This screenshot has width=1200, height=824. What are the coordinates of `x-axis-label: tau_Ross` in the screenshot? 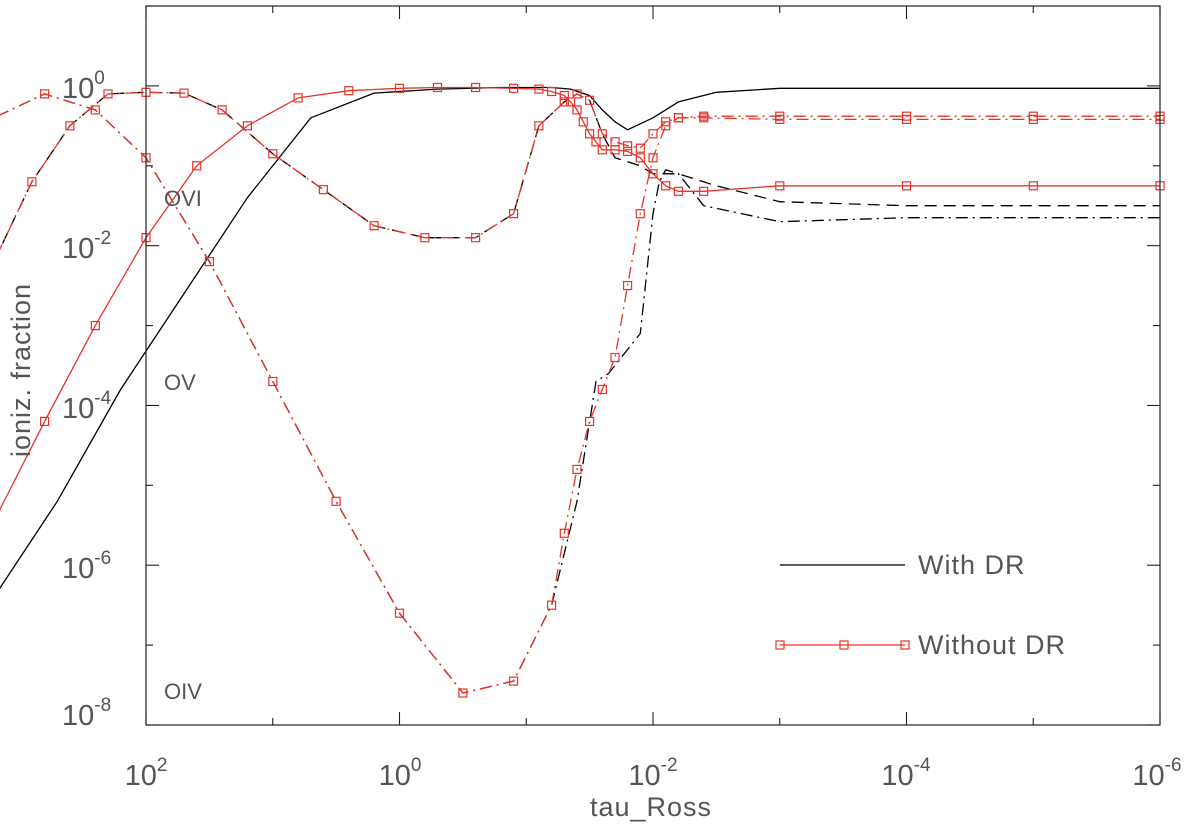 It's located at (651, 807).